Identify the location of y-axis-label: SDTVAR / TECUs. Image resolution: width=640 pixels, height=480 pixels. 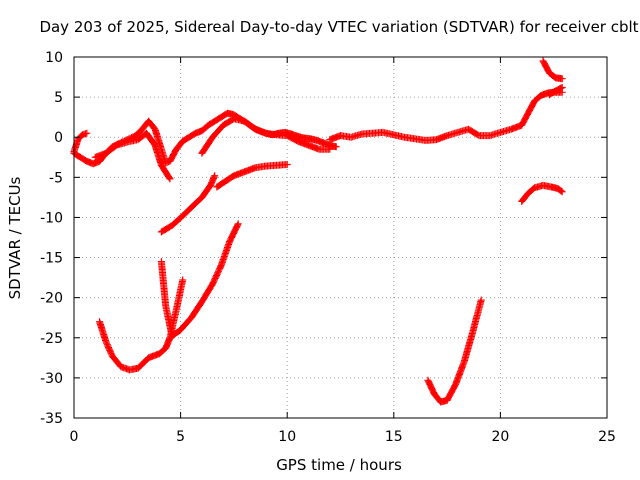
(15, 237).